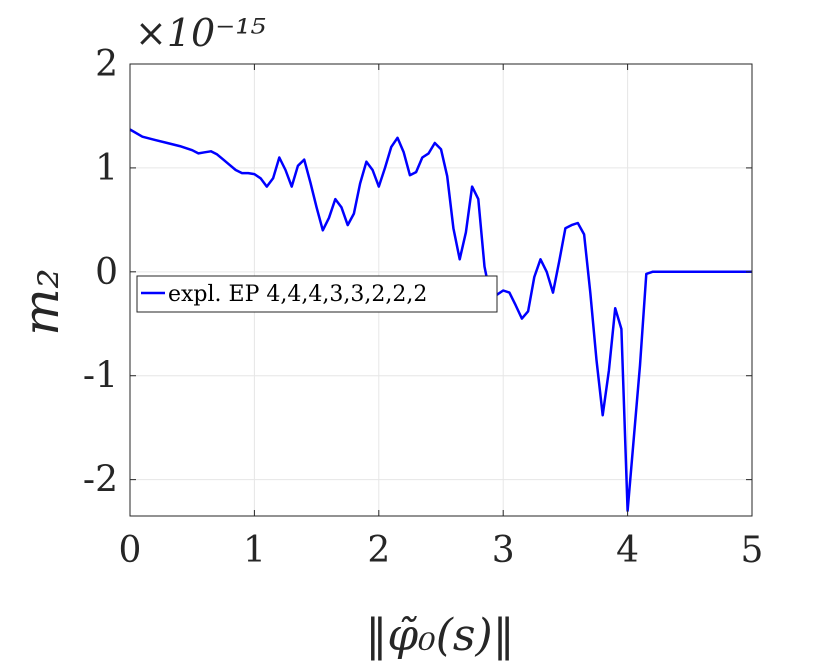 This screenshot has width=830, height=665. What do you see at coordinates (627, 550) in the screenshot?
I see `x-tick-label: 4` at bounding box center [627, 550].